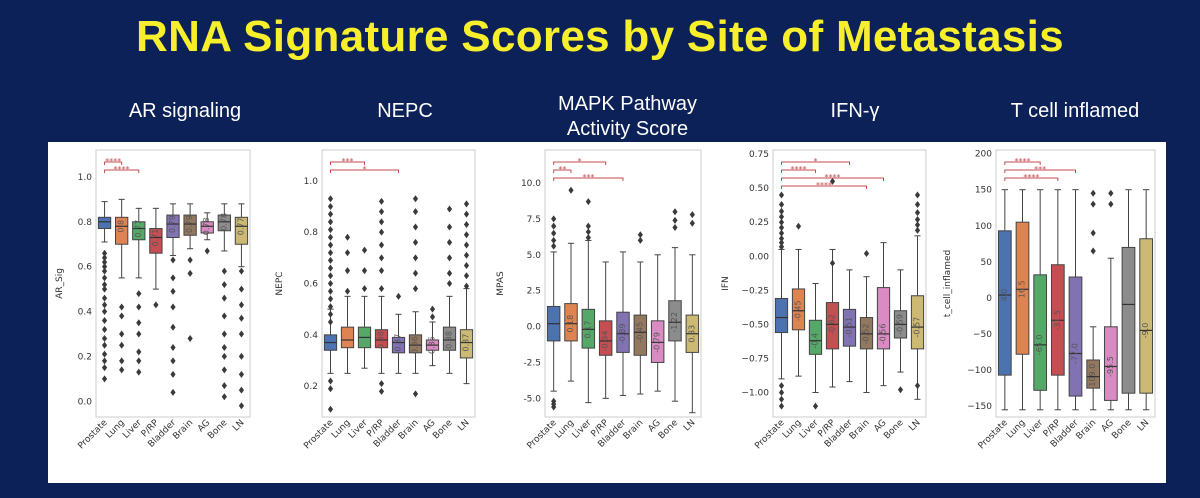 The image size is (1200, 498). What do you see at coordinates (85, 313) in the screenshot?
I see `y-tick-label: 0.4` at bounding box center [85, 313].